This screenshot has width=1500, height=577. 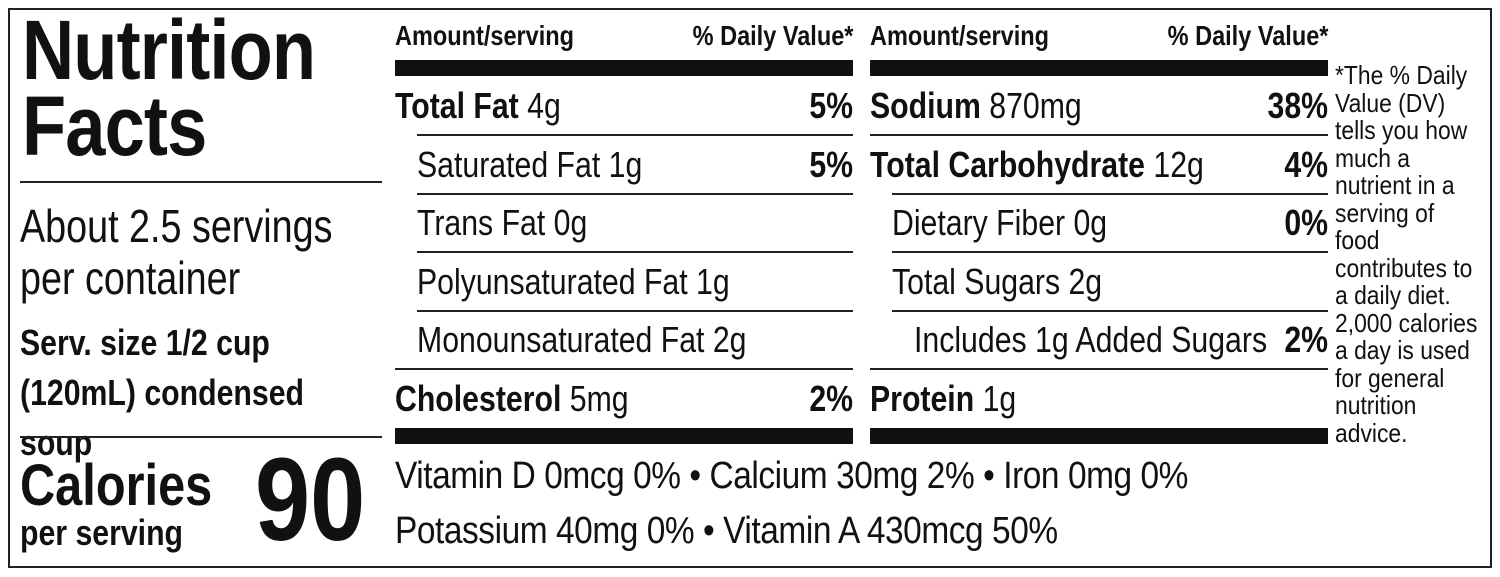 What do you see at coordinates (545, 531) in the screenshot?
I see `vitamin: Potassium 40mg 0%` at bounding box center [545, 531].